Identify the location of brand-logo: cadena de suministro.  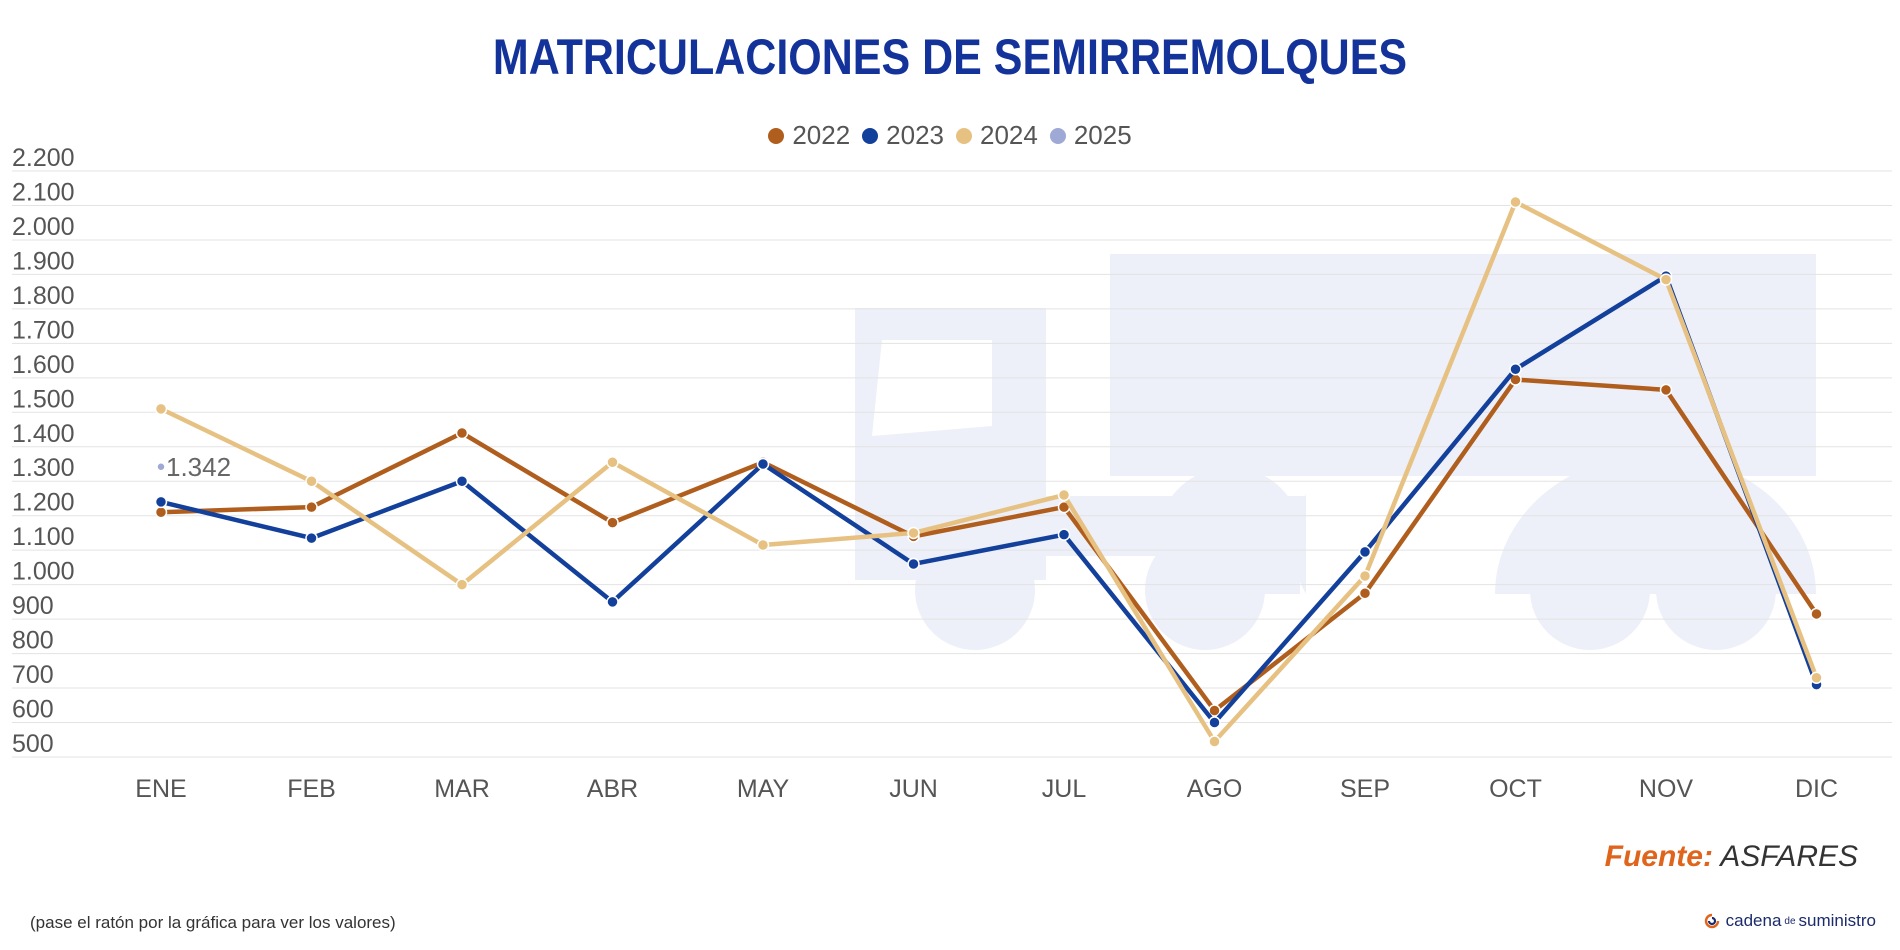
(1790, 921).